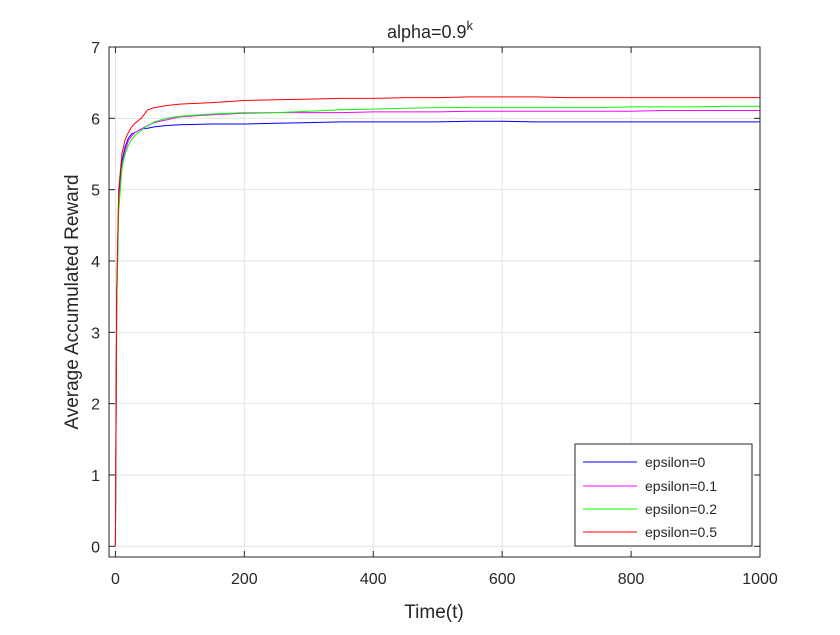 The width and height of the screenshot is (840, 635). I want to click on y-tick-label-6: 6, so click(95, 119).